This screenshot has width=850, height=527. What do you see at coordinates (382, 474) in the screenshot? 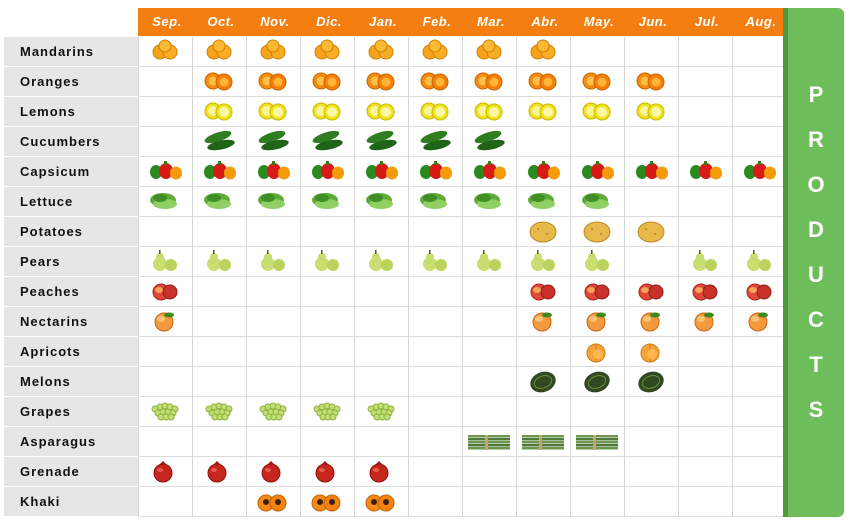
I see `pomegranate-icon` at bounding box center [382, 474].